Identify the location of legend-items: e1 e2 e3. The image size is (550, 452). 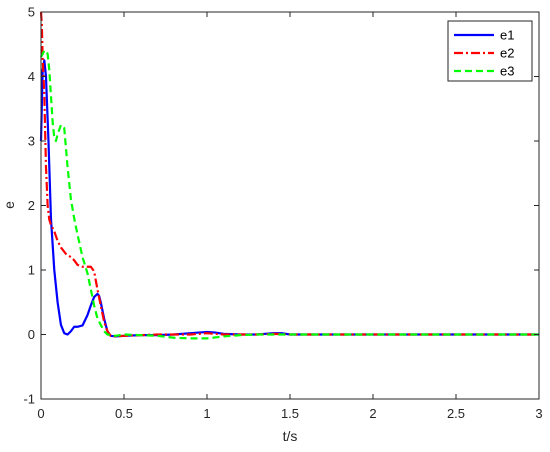
(484, 53).